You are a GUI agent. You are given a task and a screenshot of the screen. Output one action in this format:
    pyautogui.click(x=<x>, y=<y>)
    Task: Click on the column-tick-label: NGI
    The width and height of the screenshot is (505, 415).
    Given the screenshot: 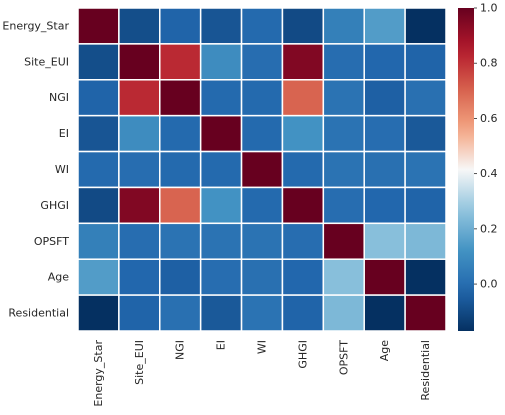 What is the action you would take?
    pyautogui.click(x=180, y=350)
    